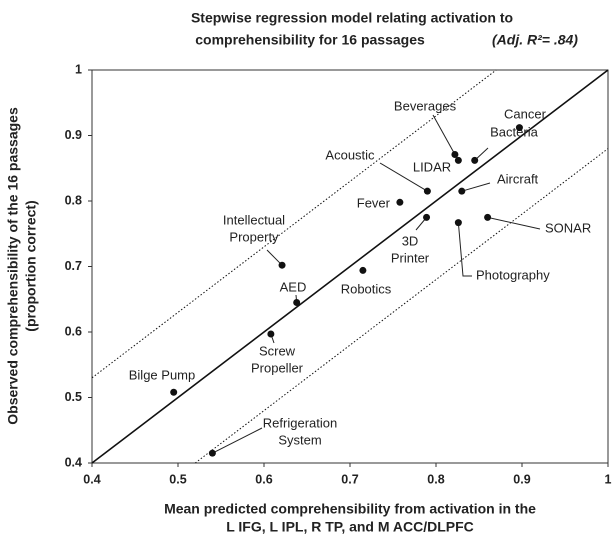  I want to click on point-label: System, so click(299, 439).